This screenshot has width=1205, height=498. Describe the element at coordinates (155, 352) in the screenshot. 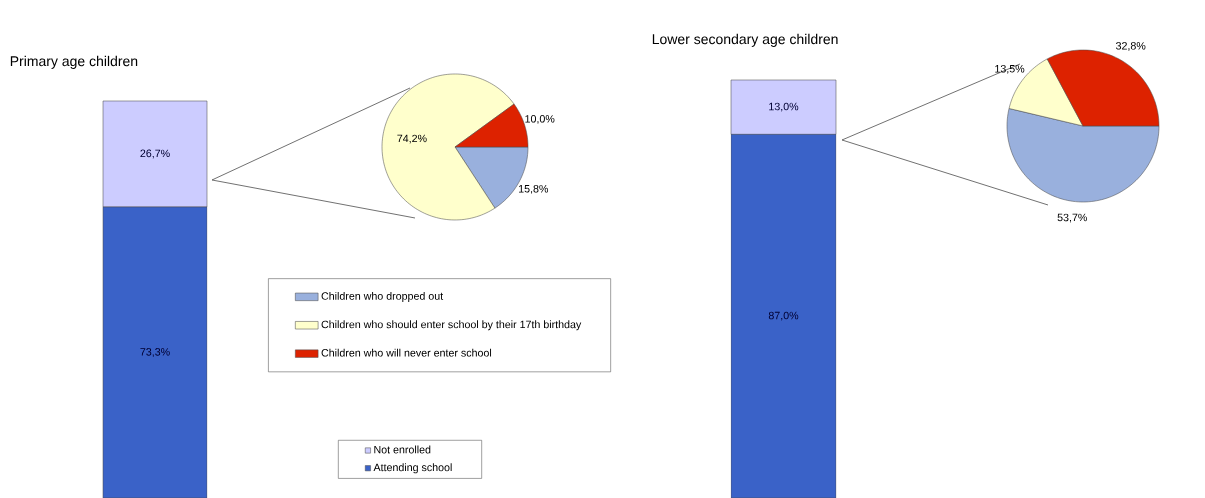

I see `data-label: 73,3%` at that location.